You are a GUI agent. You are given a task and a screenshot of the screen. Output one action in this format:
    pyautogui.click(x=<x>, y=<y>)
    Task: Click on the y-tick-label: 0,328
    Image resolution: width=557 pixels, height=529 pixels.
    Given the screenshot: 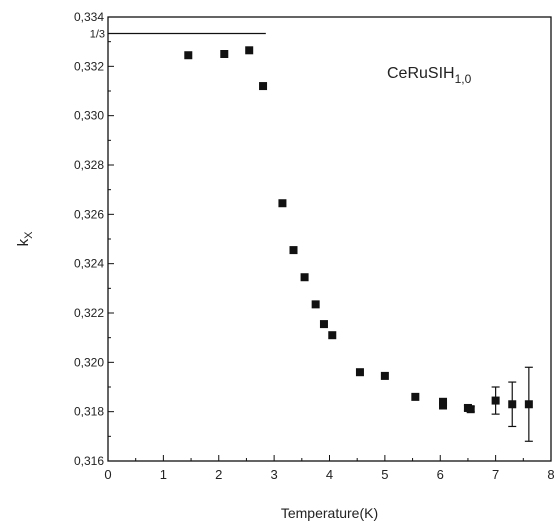 What is the action you would take?
    pyautogui.click(x=89, y=165)
    